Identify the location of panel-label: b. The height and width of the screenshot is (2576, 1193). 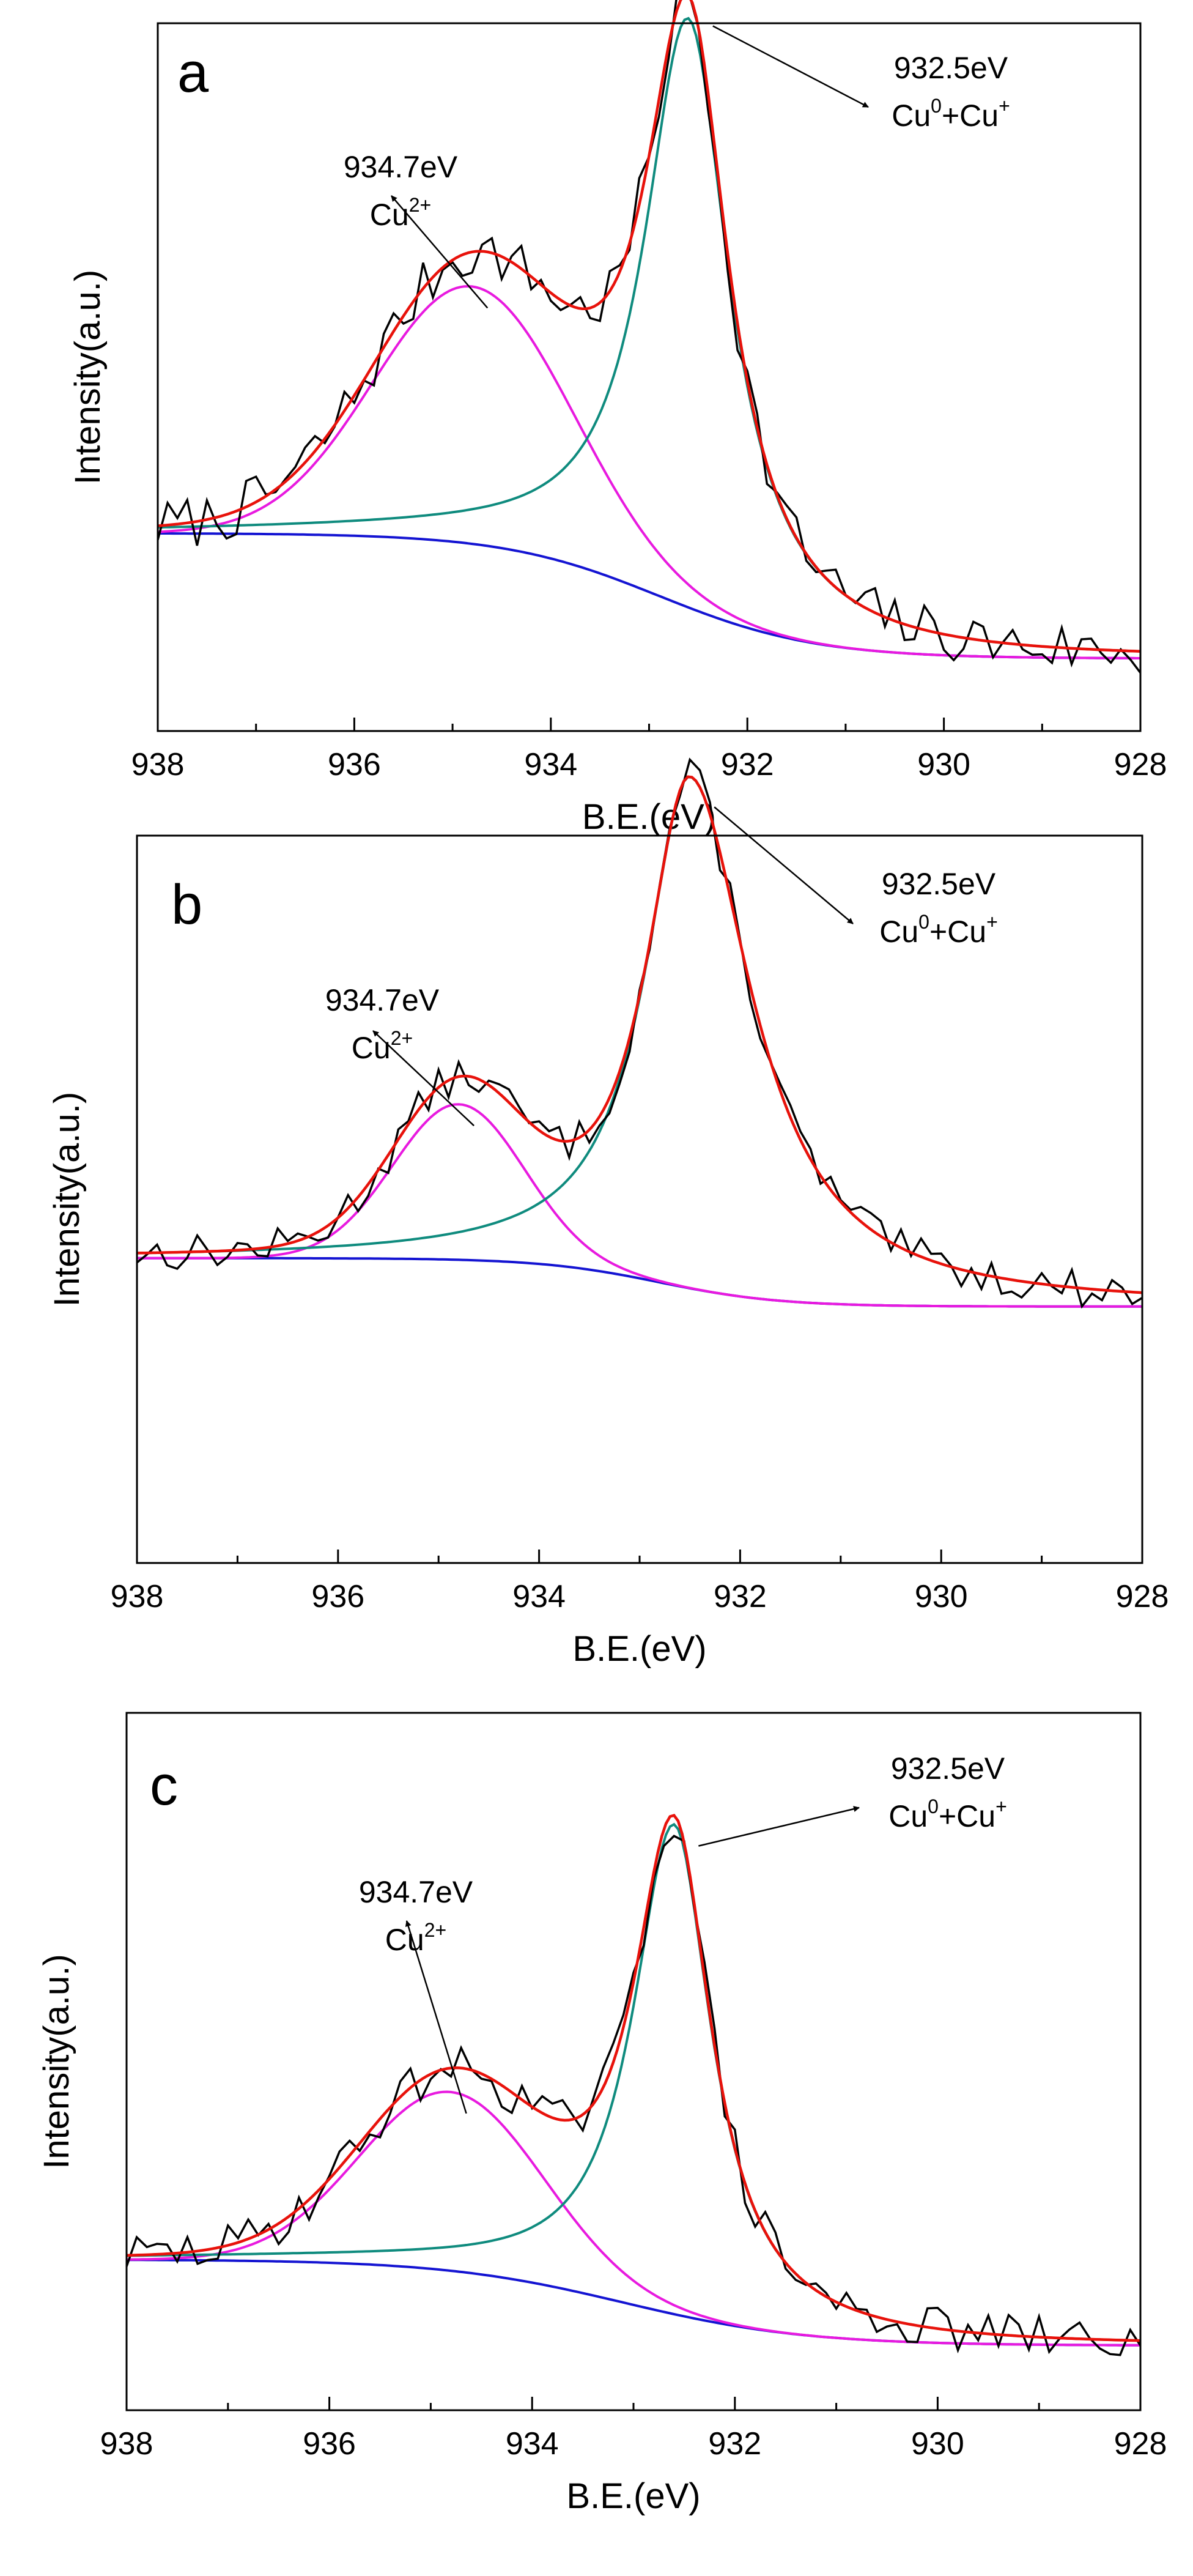
(186, 905).